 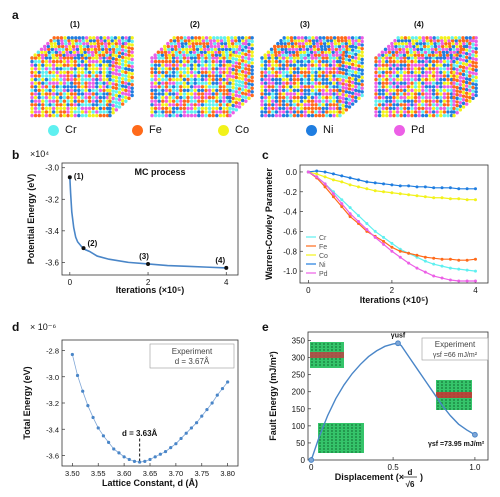 What do you see at coordinates (192, 356) in the screenshot?
I see `experiment-legend-box` at bounding box center [192, 356].